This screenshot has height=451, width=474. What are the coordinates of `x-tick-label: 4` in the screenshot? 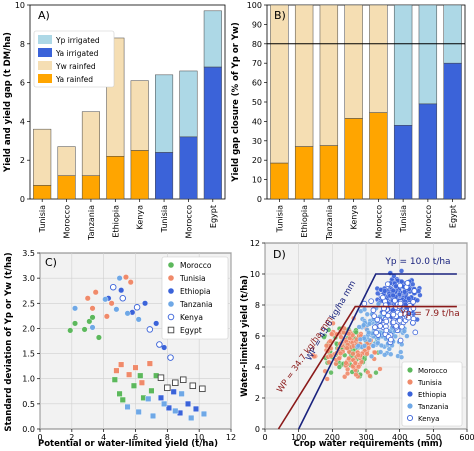 It's located at (103, 437).